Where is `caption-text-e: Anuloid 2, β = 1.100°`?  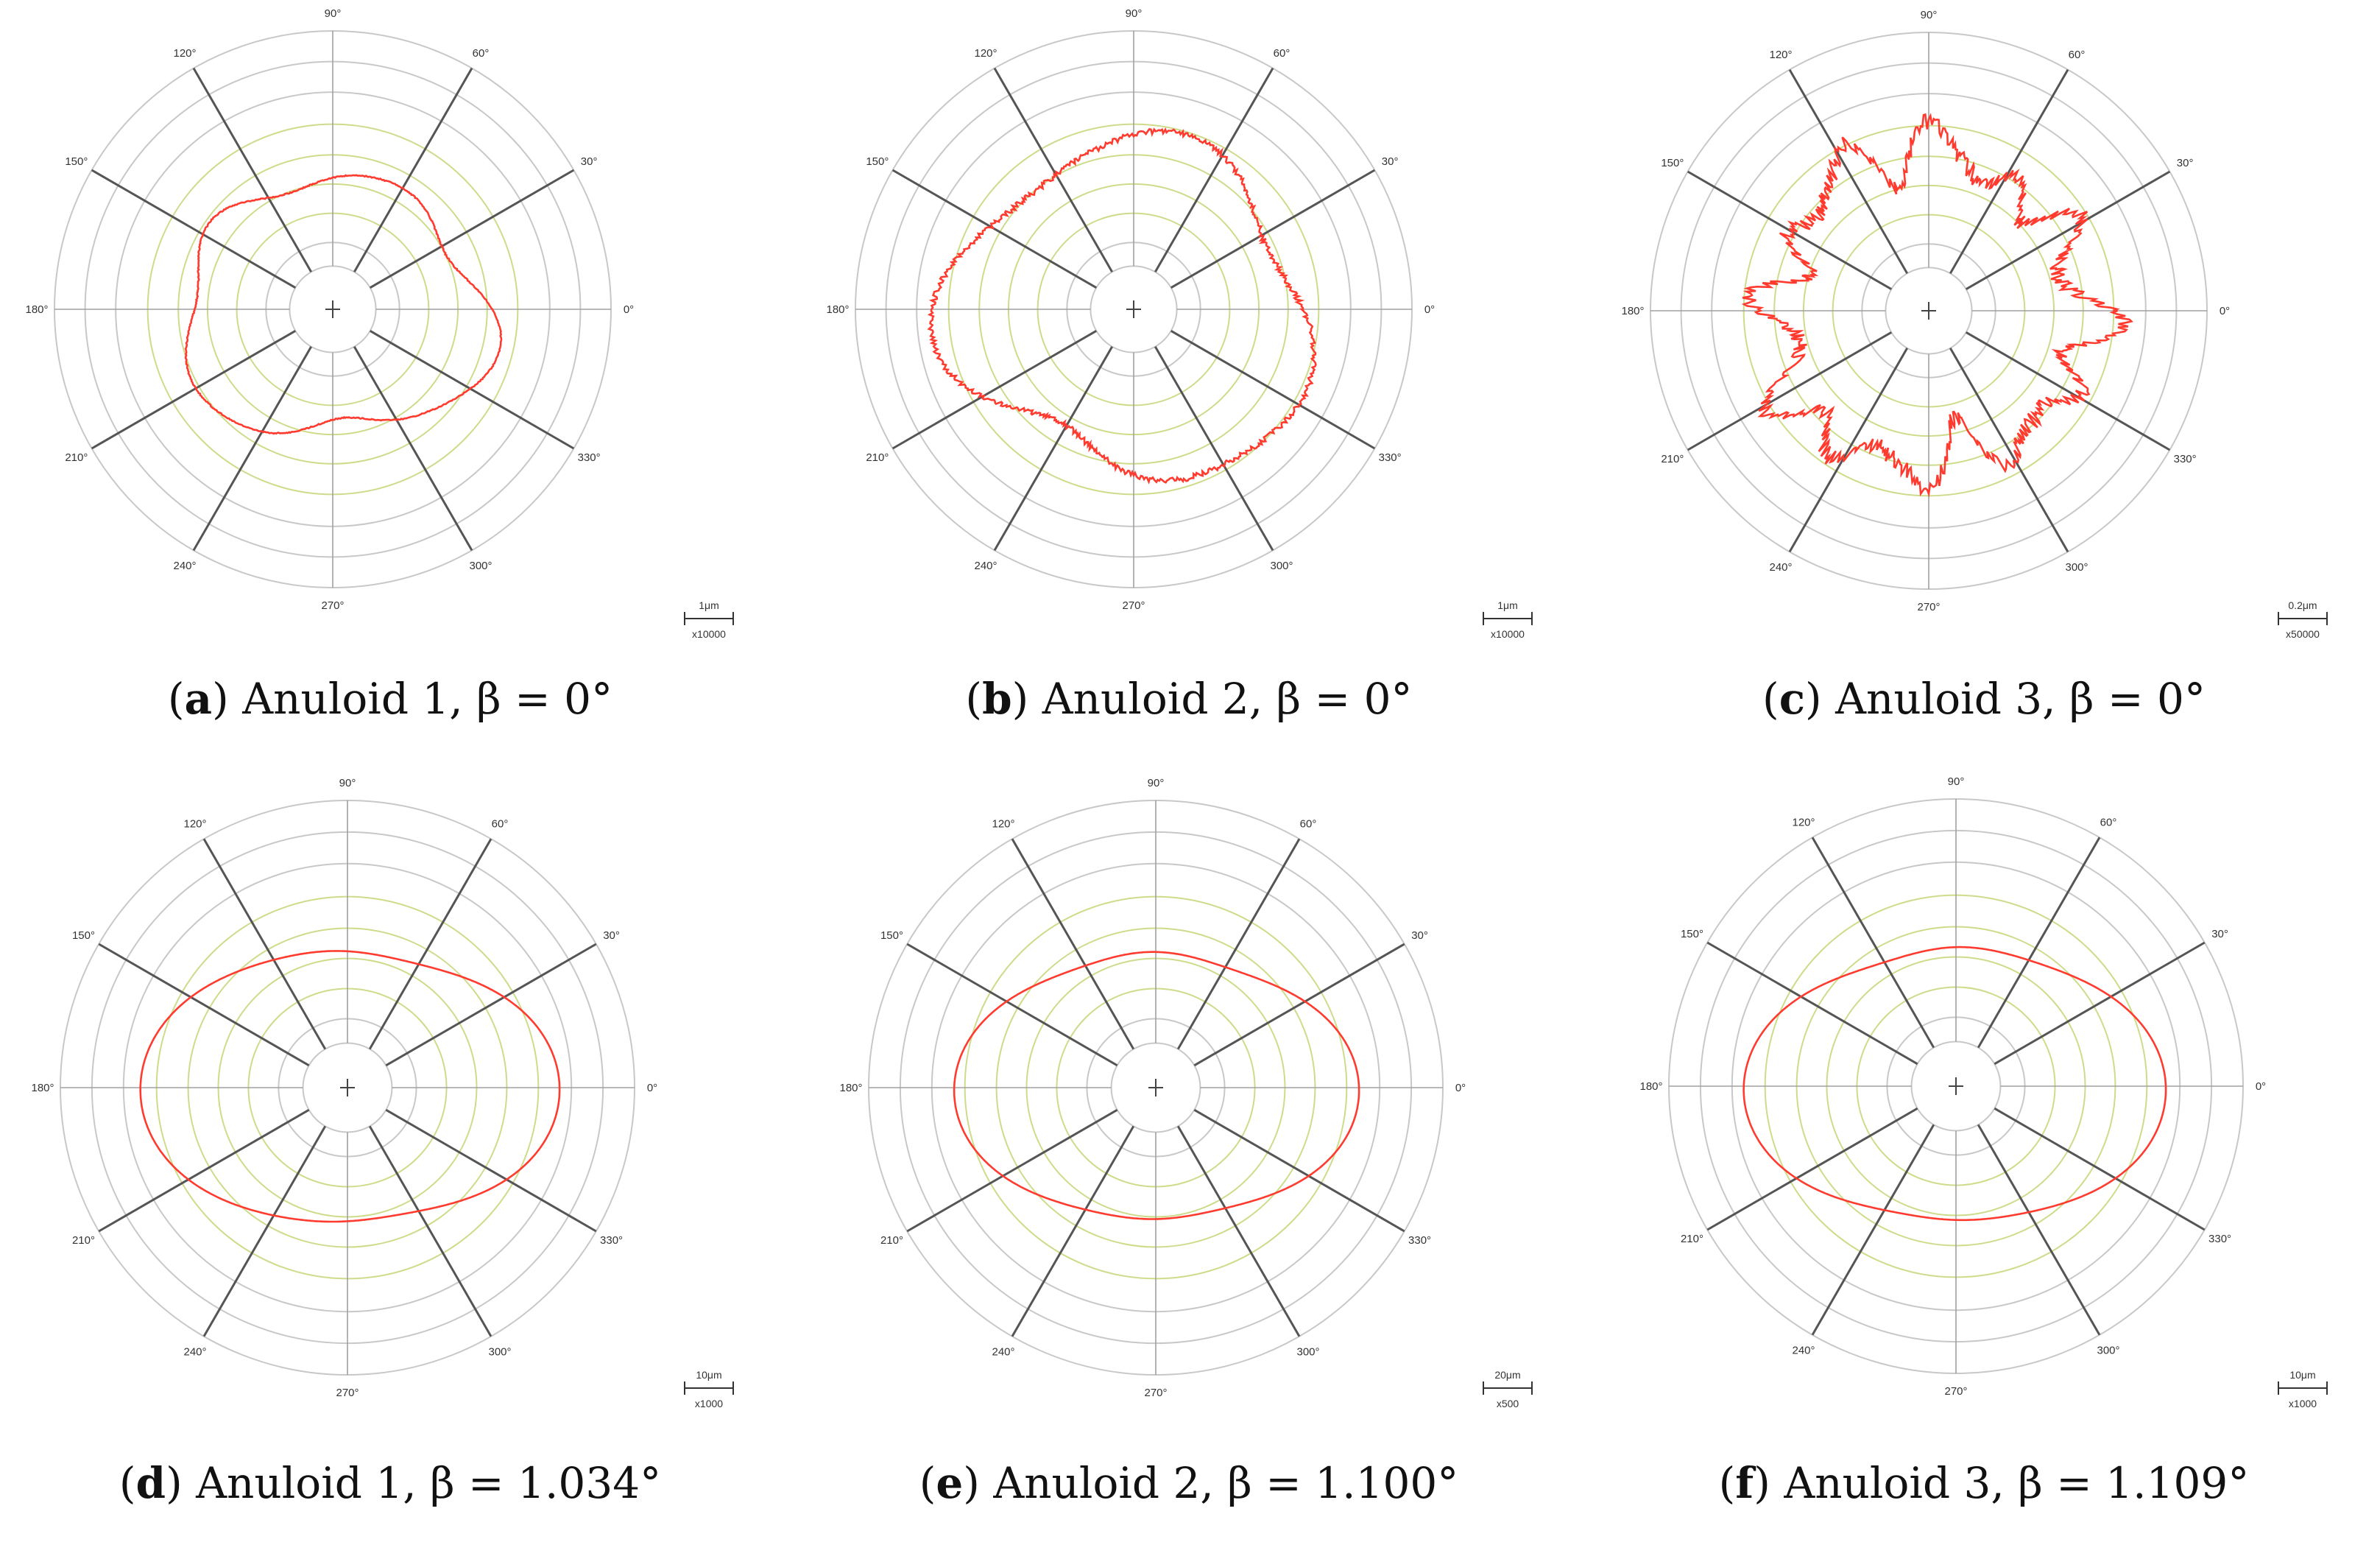
caption-text-e: Anuloid 2, β = 1.100° is located at coordinates (1226, 1483).